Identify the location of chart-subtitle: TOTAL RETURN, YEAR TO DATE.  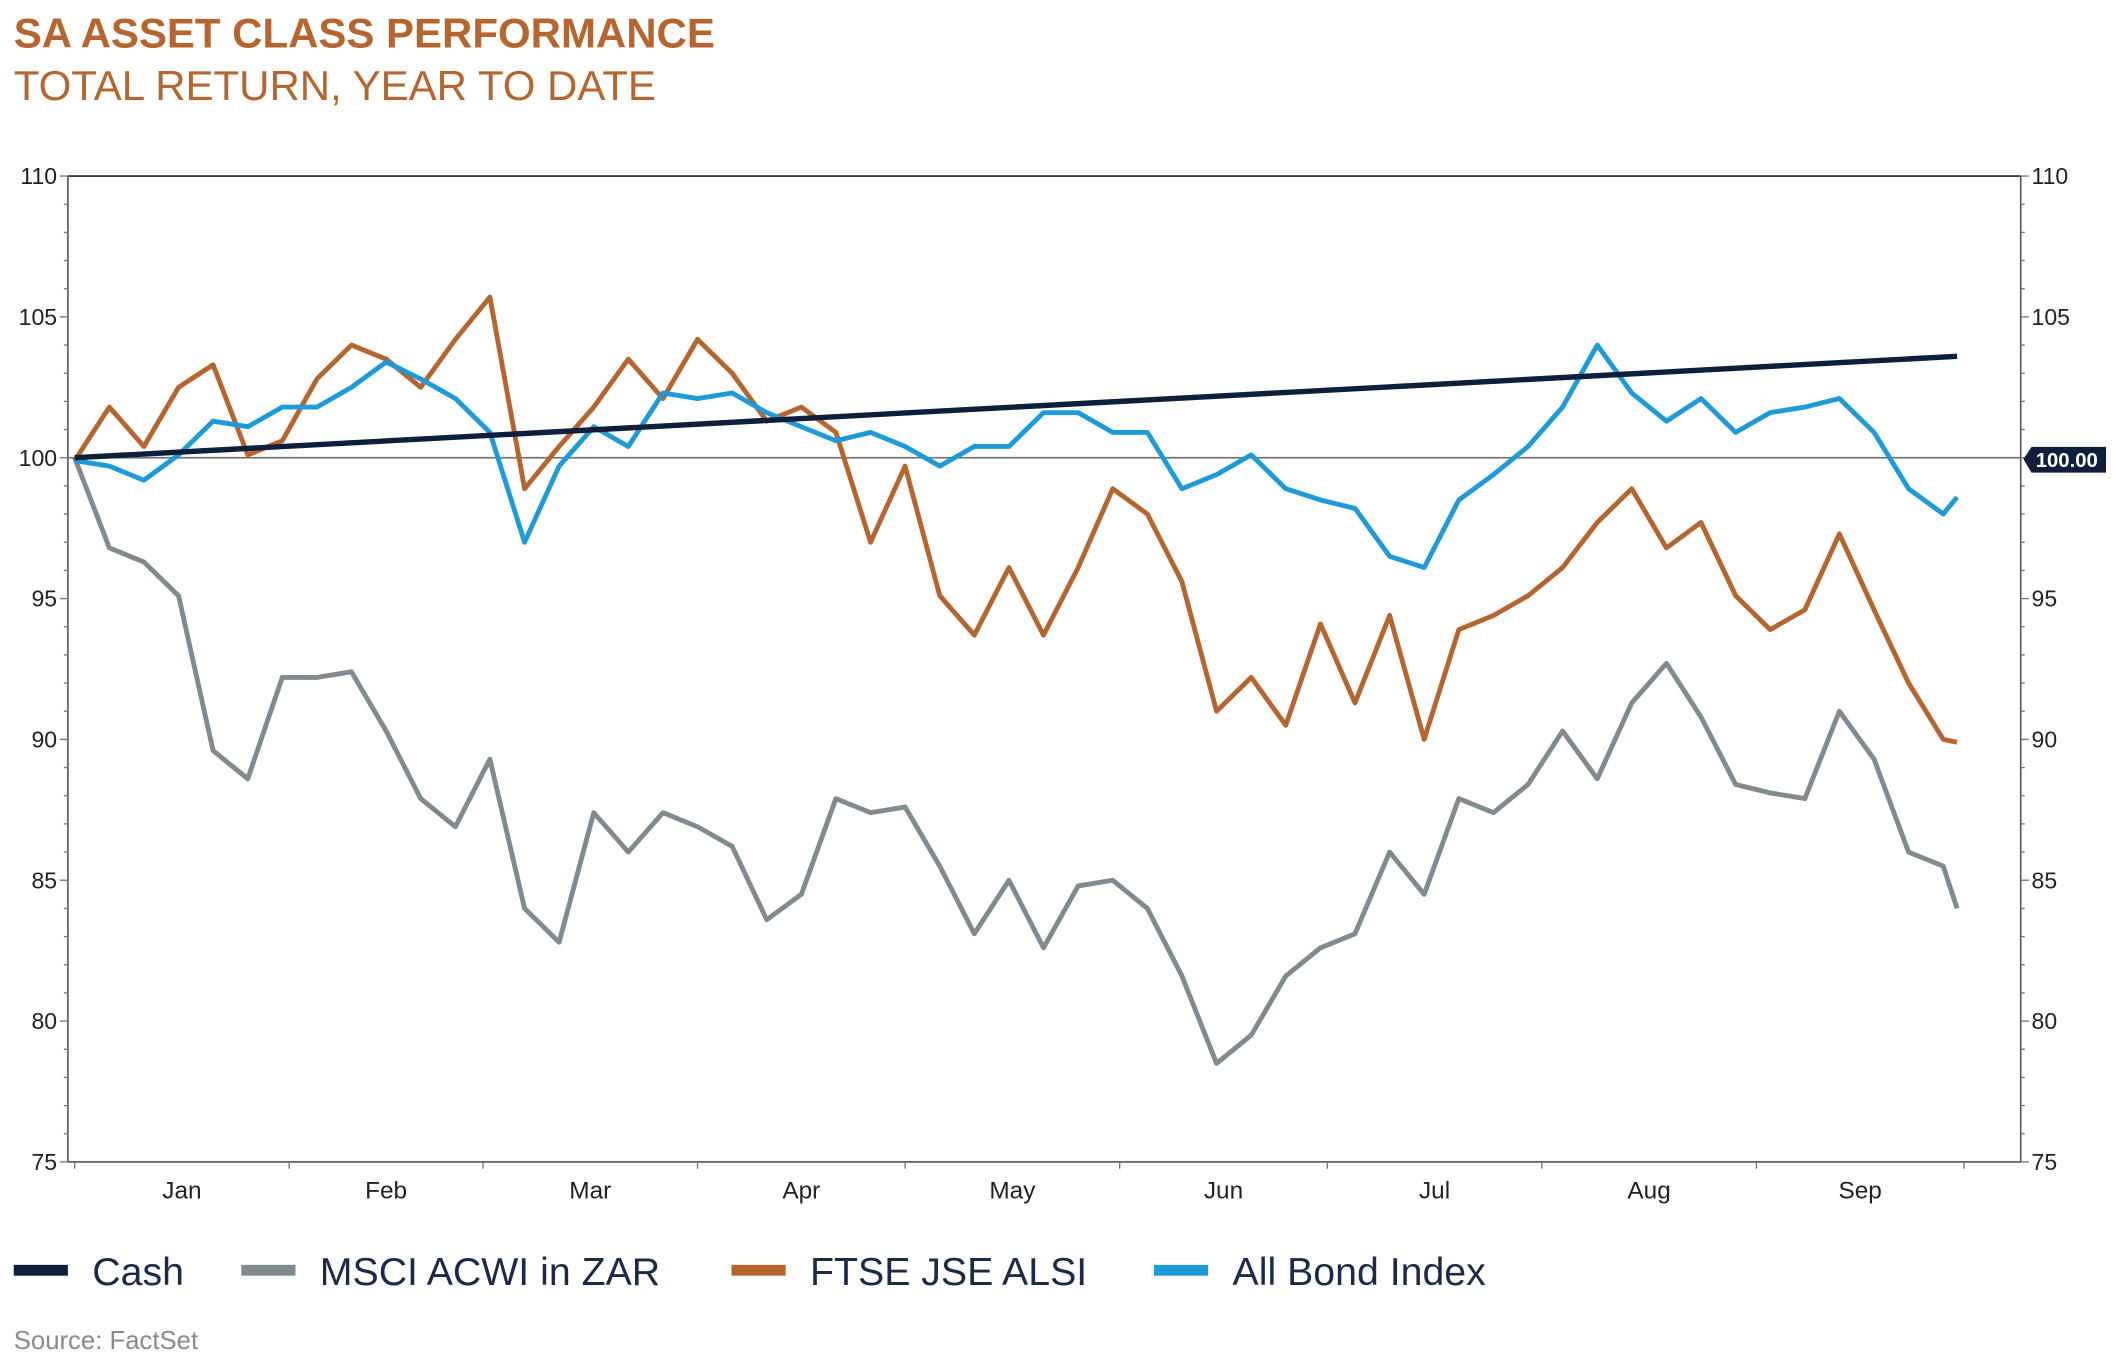
(335, 85).